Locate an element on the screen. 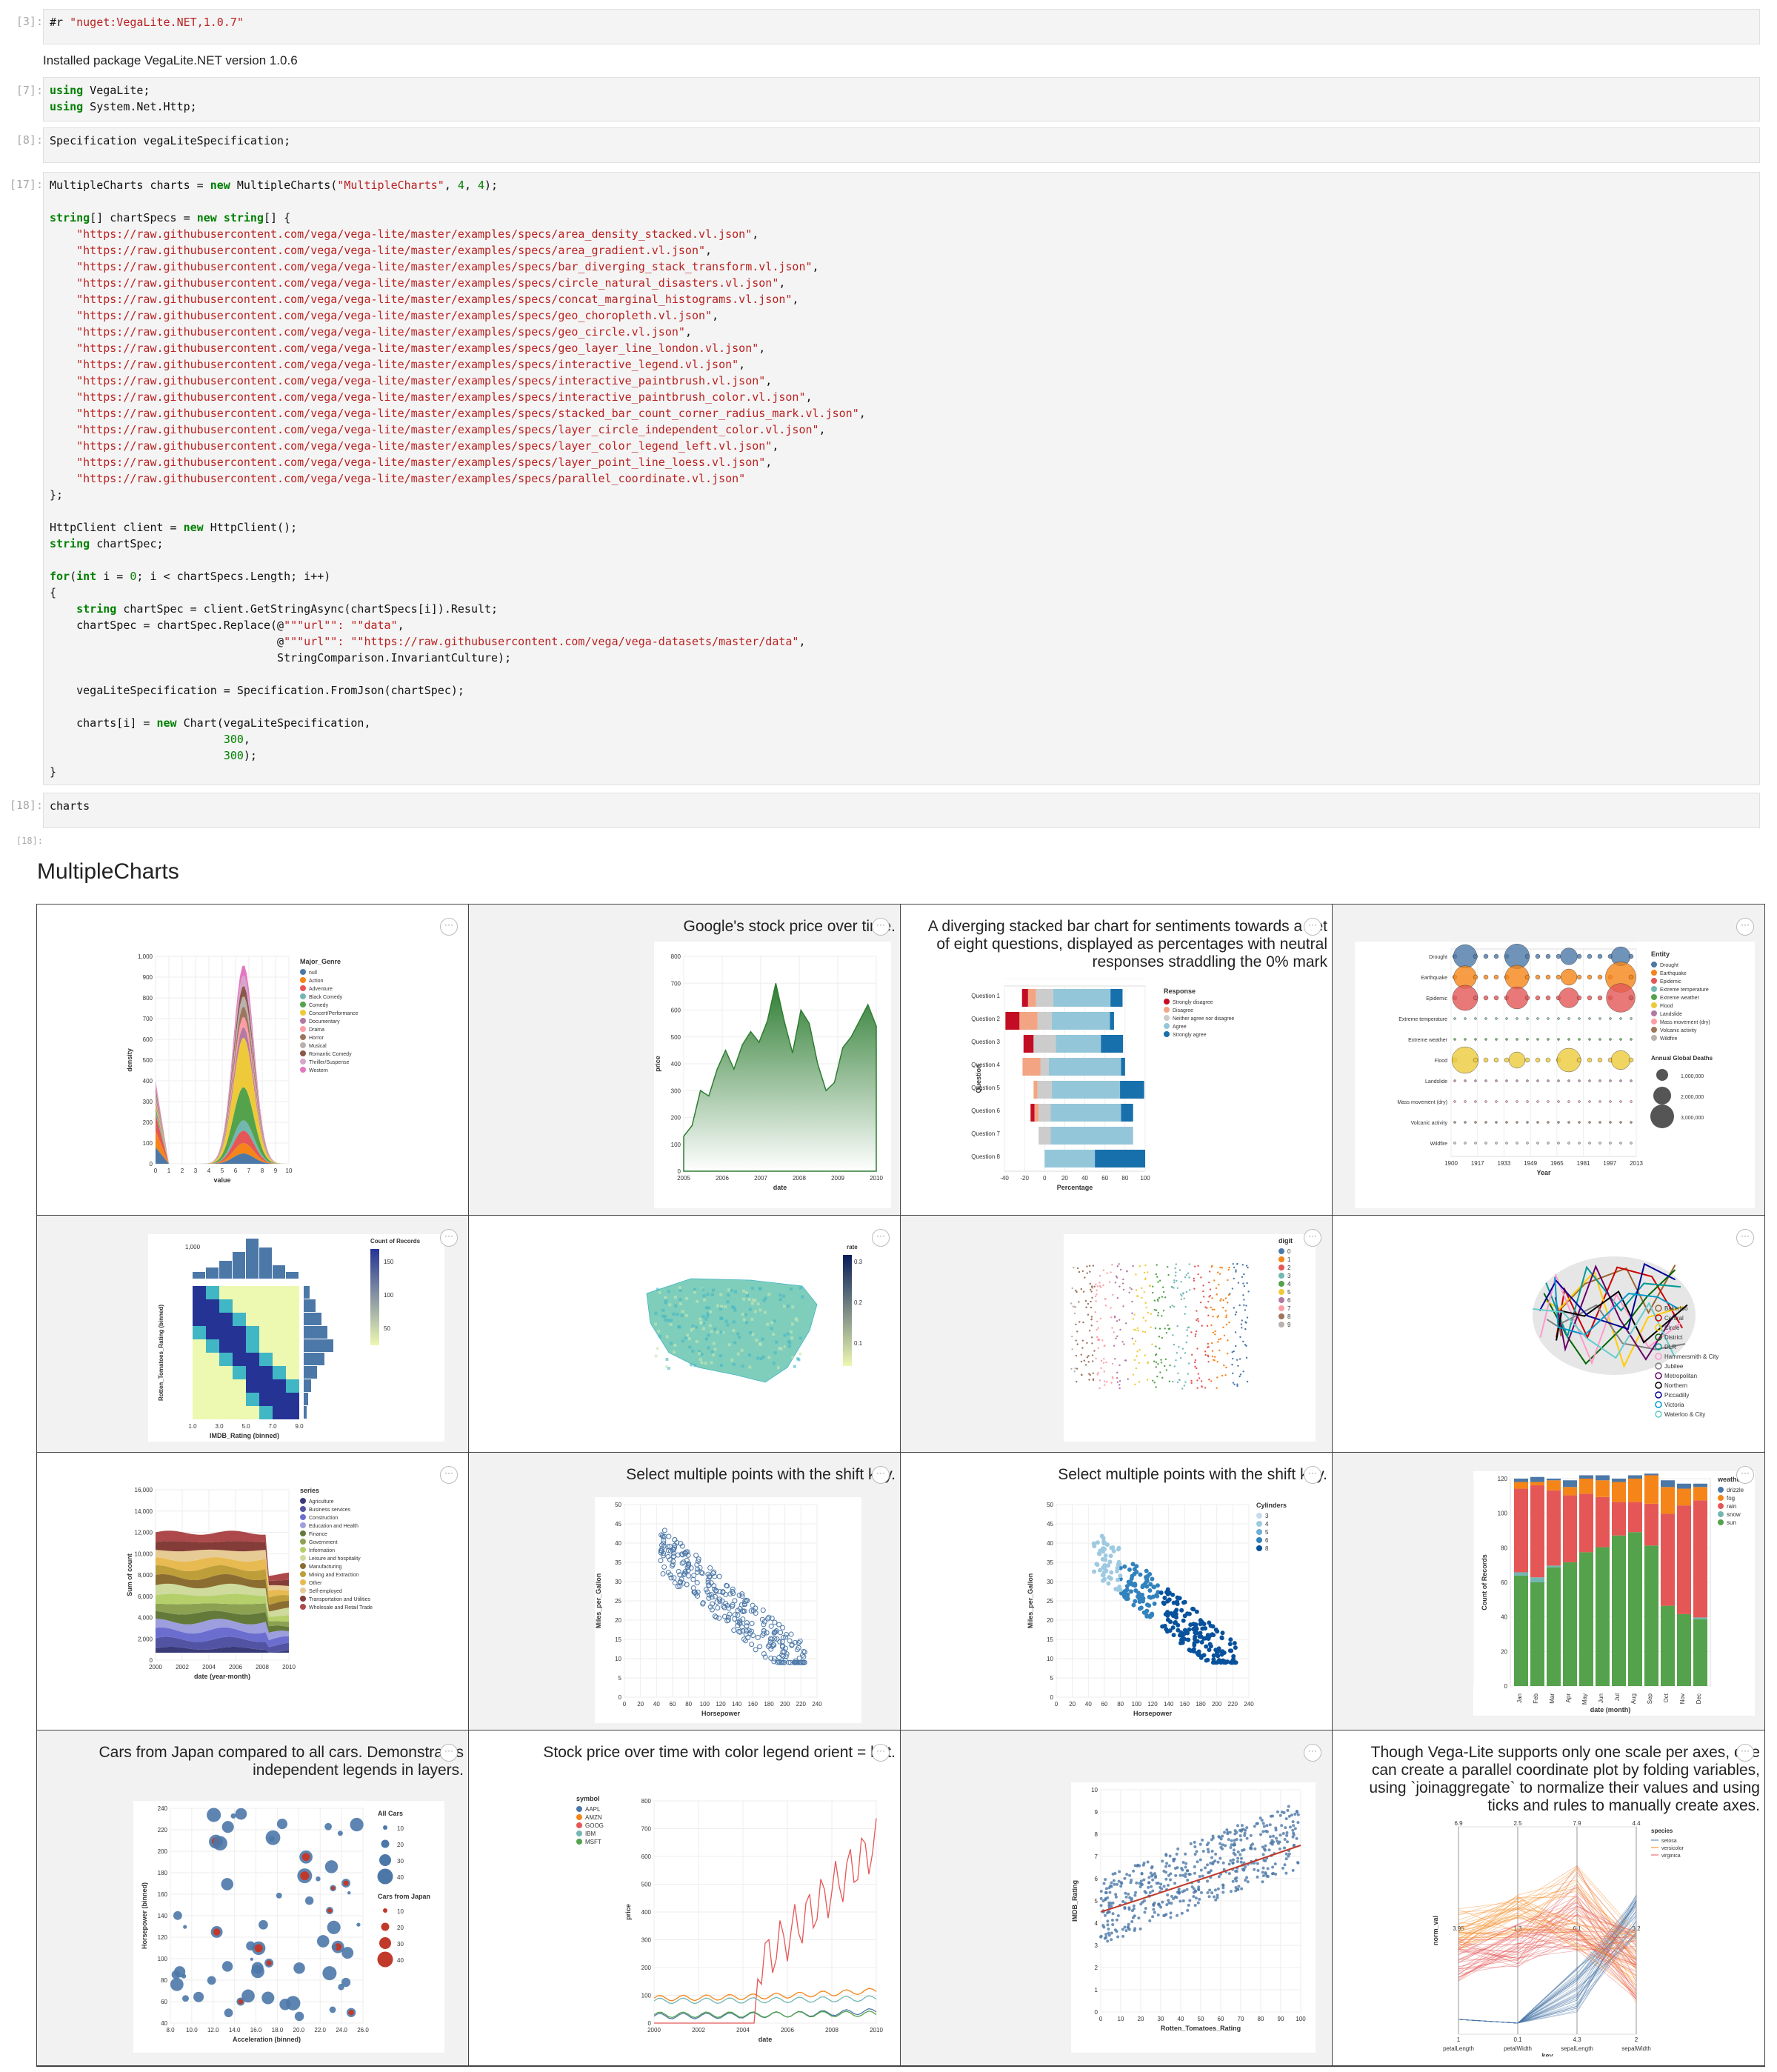 The image size is (1777, 2072). y-tick-label: 100 is located at coordinates (646, 1996).